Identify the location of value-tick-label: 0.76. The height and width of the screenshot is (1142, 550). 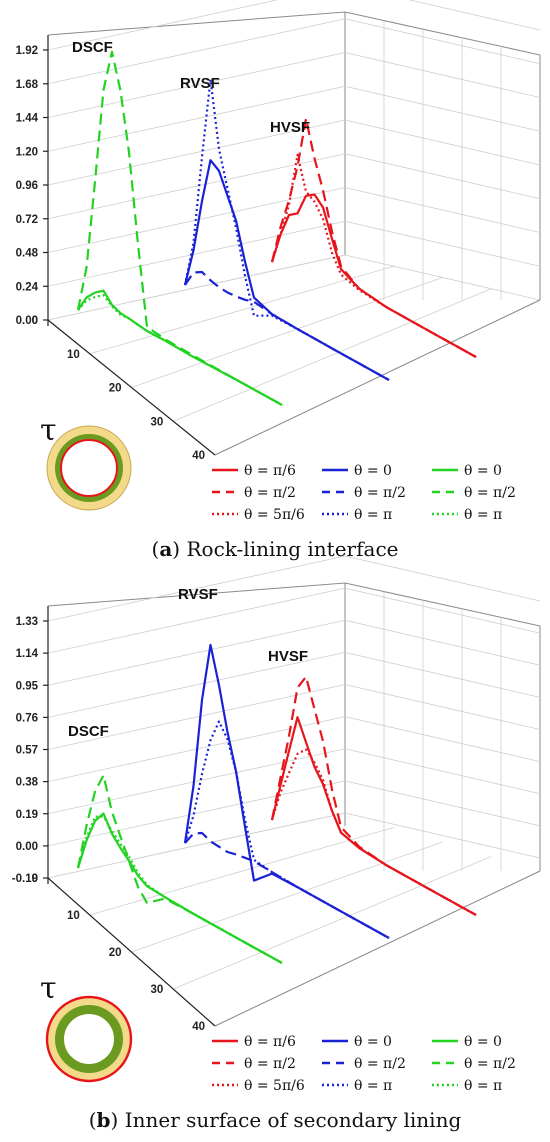
(27, 718).